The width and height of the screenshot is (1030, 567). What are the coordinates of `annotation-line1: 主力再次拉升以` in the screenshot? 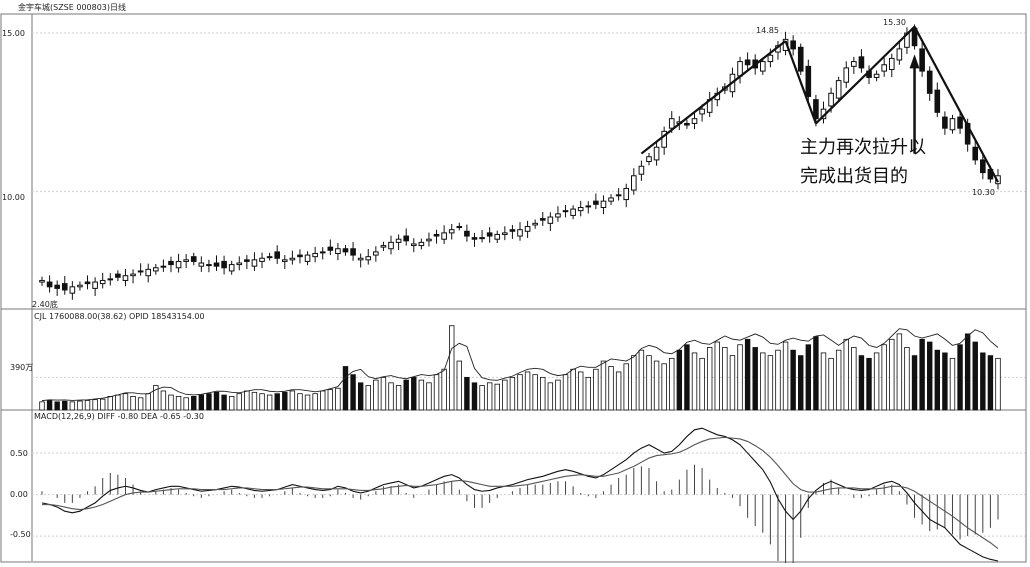 It's located at (863, 147).